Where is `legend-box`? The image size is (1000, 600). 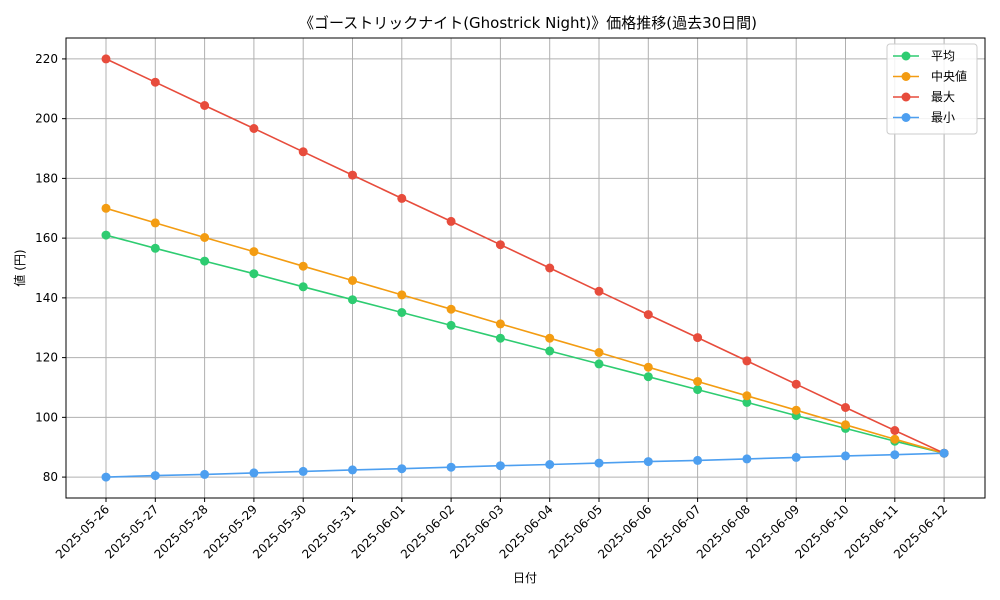
legend-box is located at coordinates (932, 89).